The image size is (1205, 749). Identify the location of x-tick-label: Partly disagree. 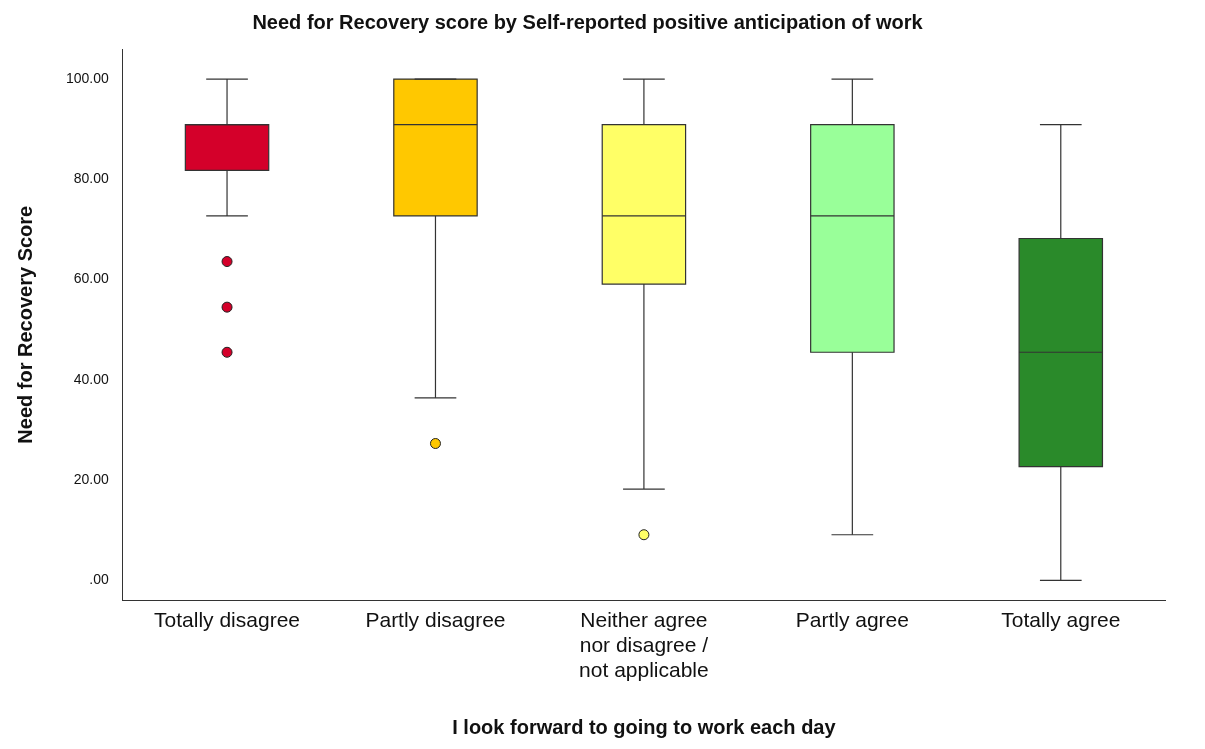
(435, 619).